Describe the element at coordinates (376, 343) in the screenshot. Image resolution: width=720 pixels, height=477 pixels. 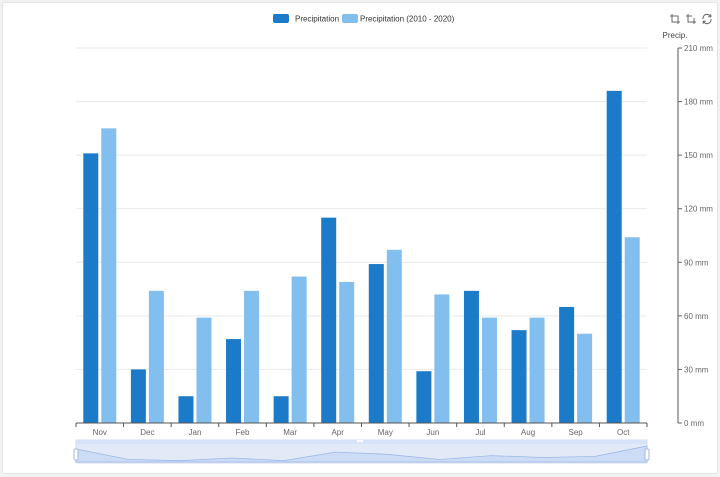
I see `bar-precipitation-may` at that location.